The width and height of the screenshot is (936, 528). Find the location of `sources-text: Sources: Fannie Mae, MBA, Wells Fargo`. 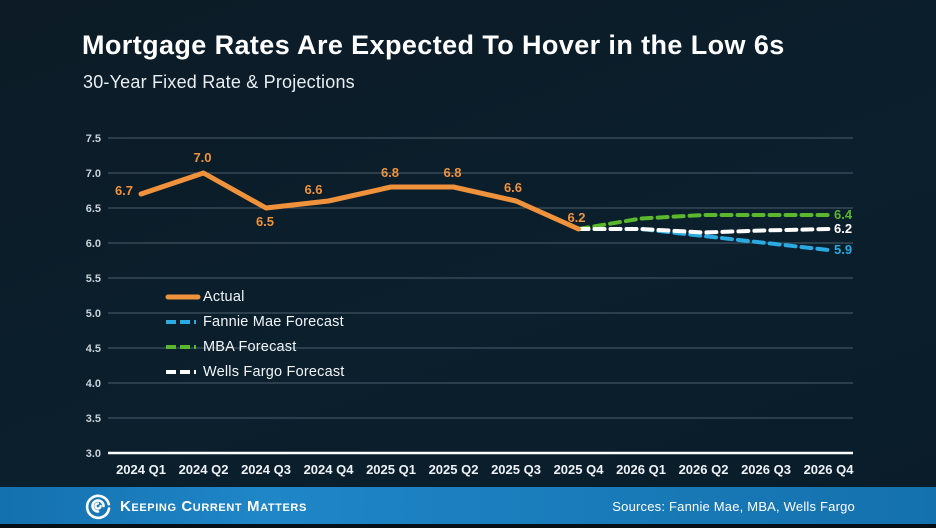

sources-text: Sources: Fannie Mae, MBA, Wells Fargo is located at coordinates (733, 506).